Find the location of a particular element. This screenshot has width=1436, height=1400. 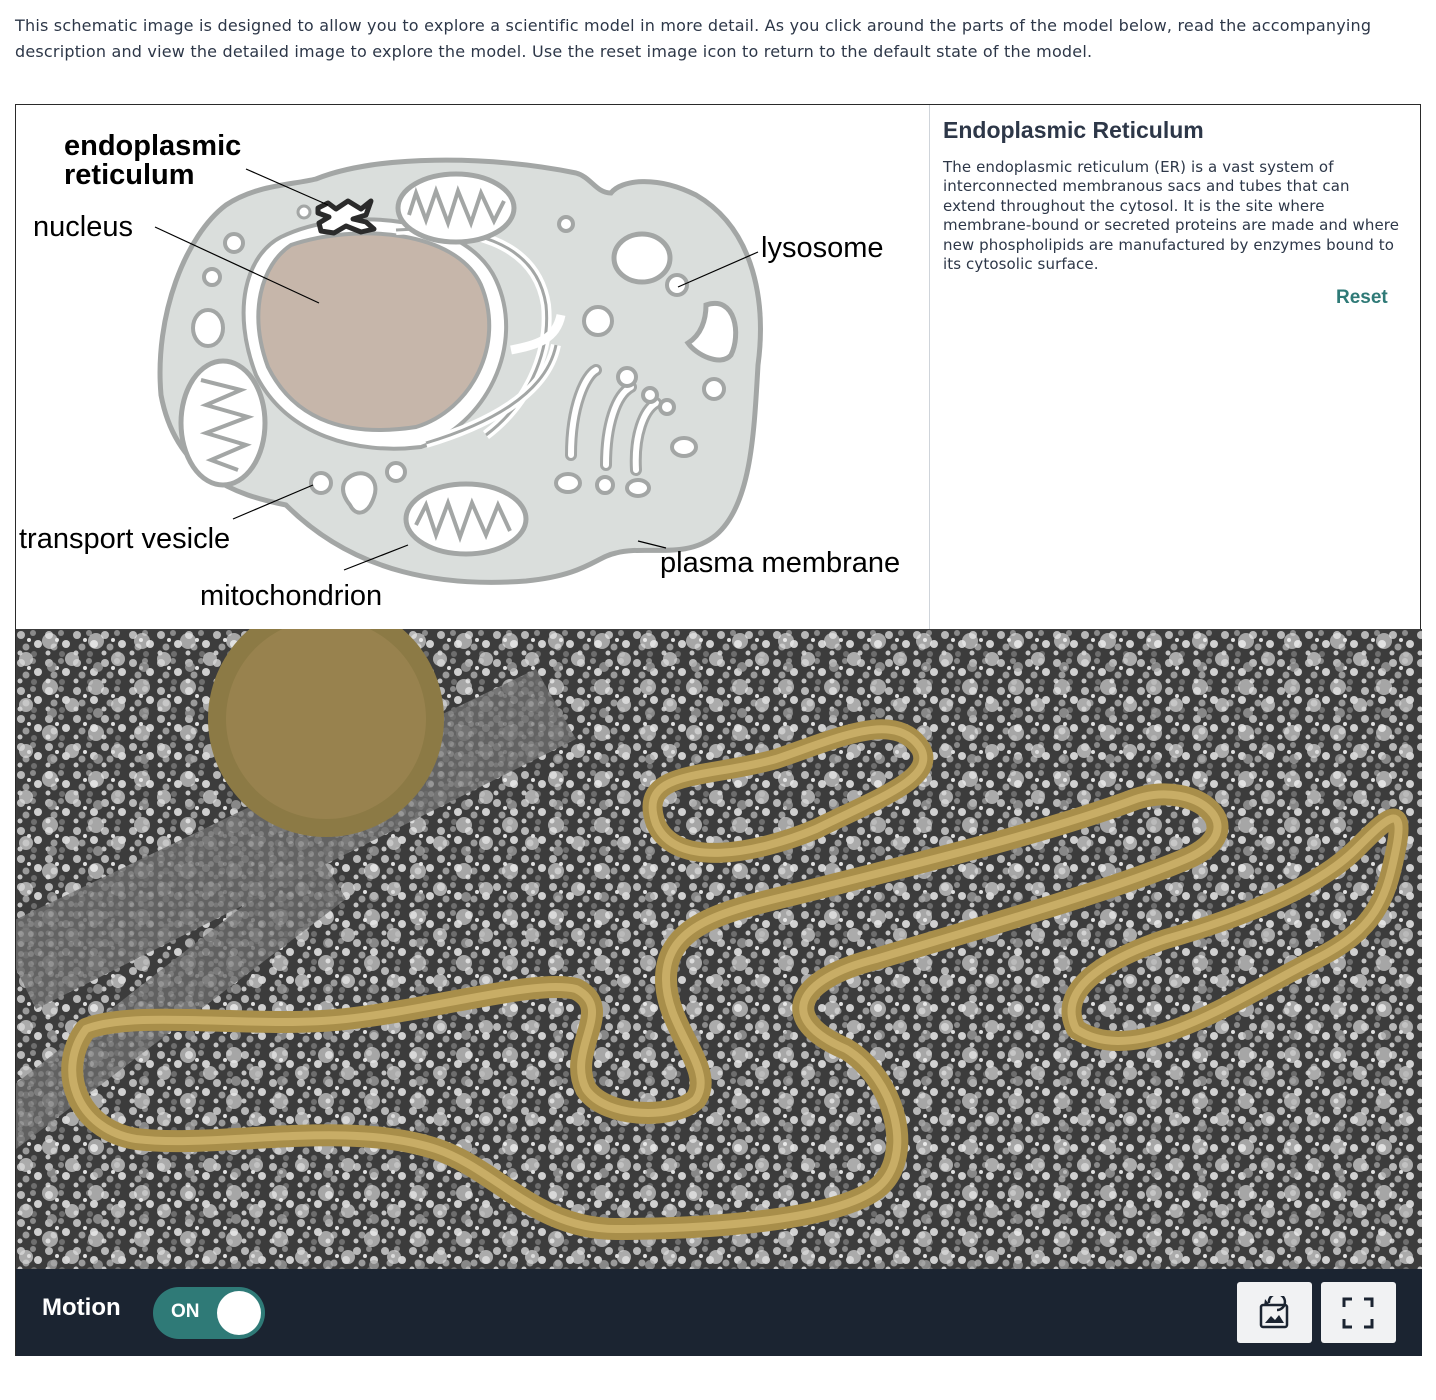

label-er-line1: endoplasmic is located at coordinates (152, 146).